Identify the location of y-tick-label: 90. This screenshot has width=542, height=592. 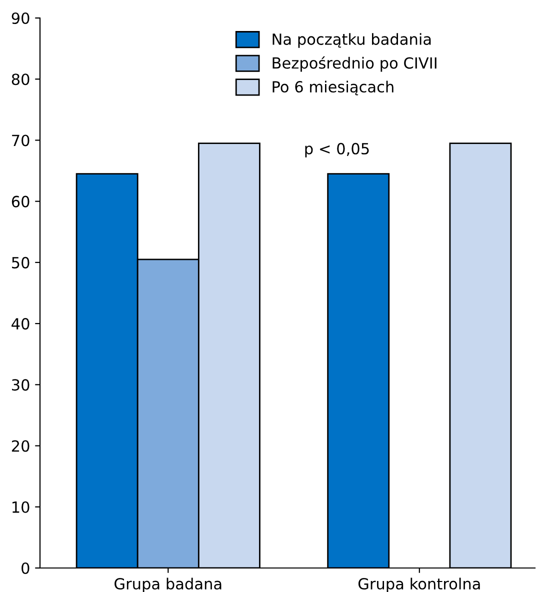
(21, 18).